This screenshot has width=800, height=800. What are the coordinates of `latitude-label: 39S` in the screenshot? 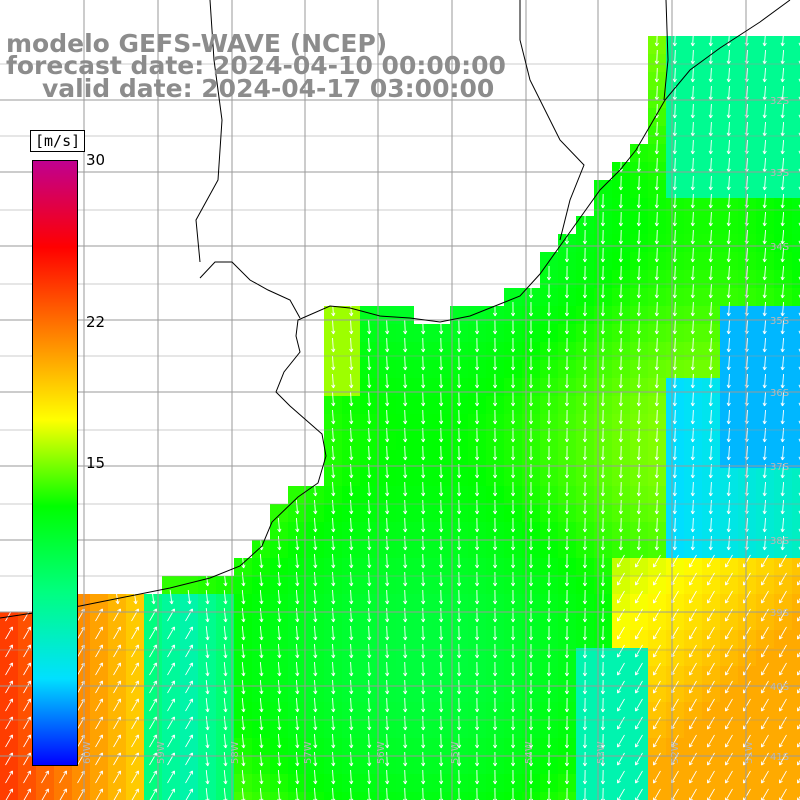 It's located at (779, 613).